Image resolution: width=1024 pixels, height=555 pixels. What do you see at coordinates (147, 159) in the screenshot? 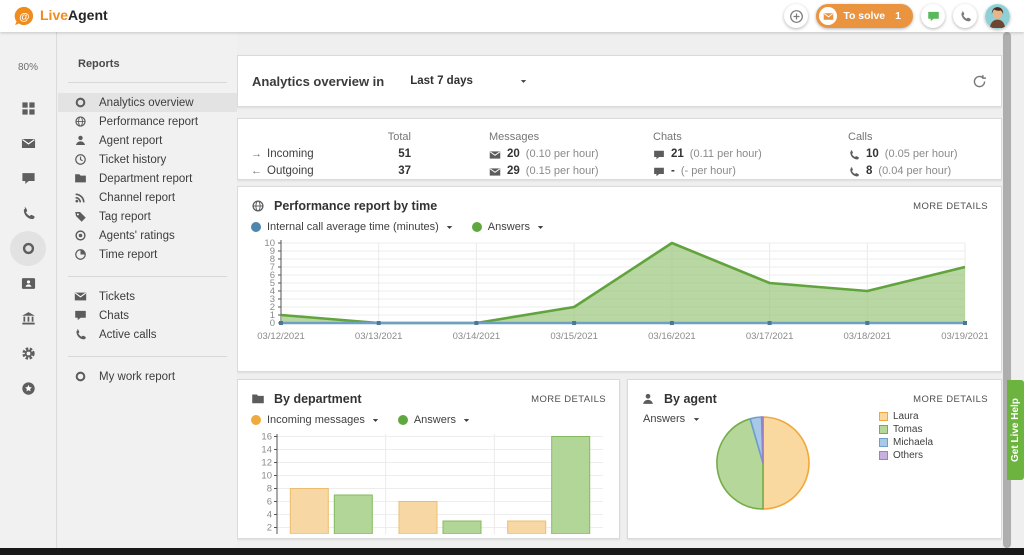
I see `sidebar-item-ticket-history: Ticket history` at bounding box center [147, 159].